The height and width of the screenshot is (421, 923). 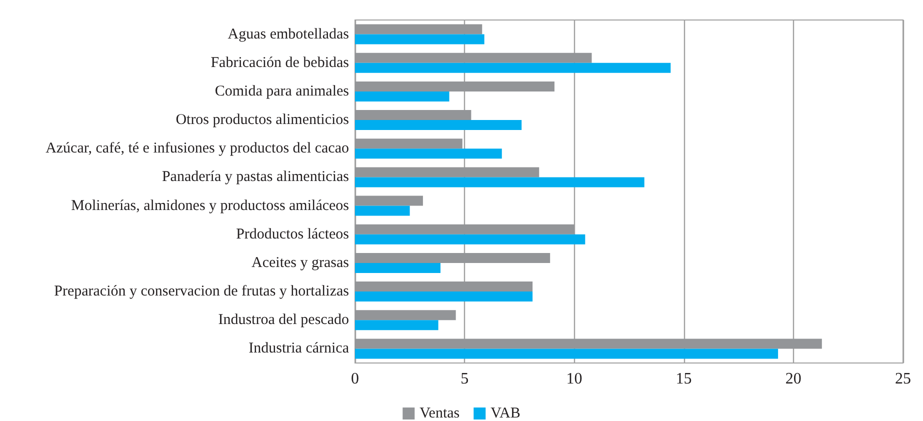 I want to click on y-tick-label: Azúcar, café, té e infusiones y productos del cacao, so click(x=197, y=148).